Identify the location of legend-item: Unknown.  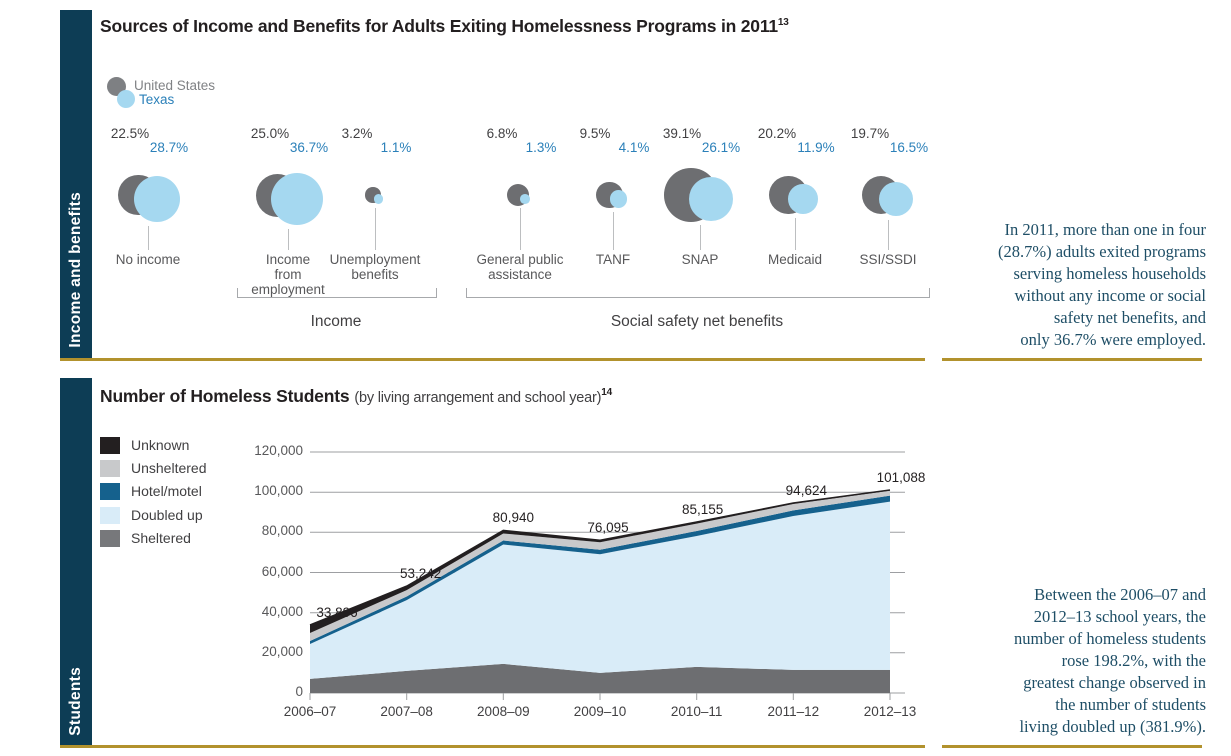
(180, 445).